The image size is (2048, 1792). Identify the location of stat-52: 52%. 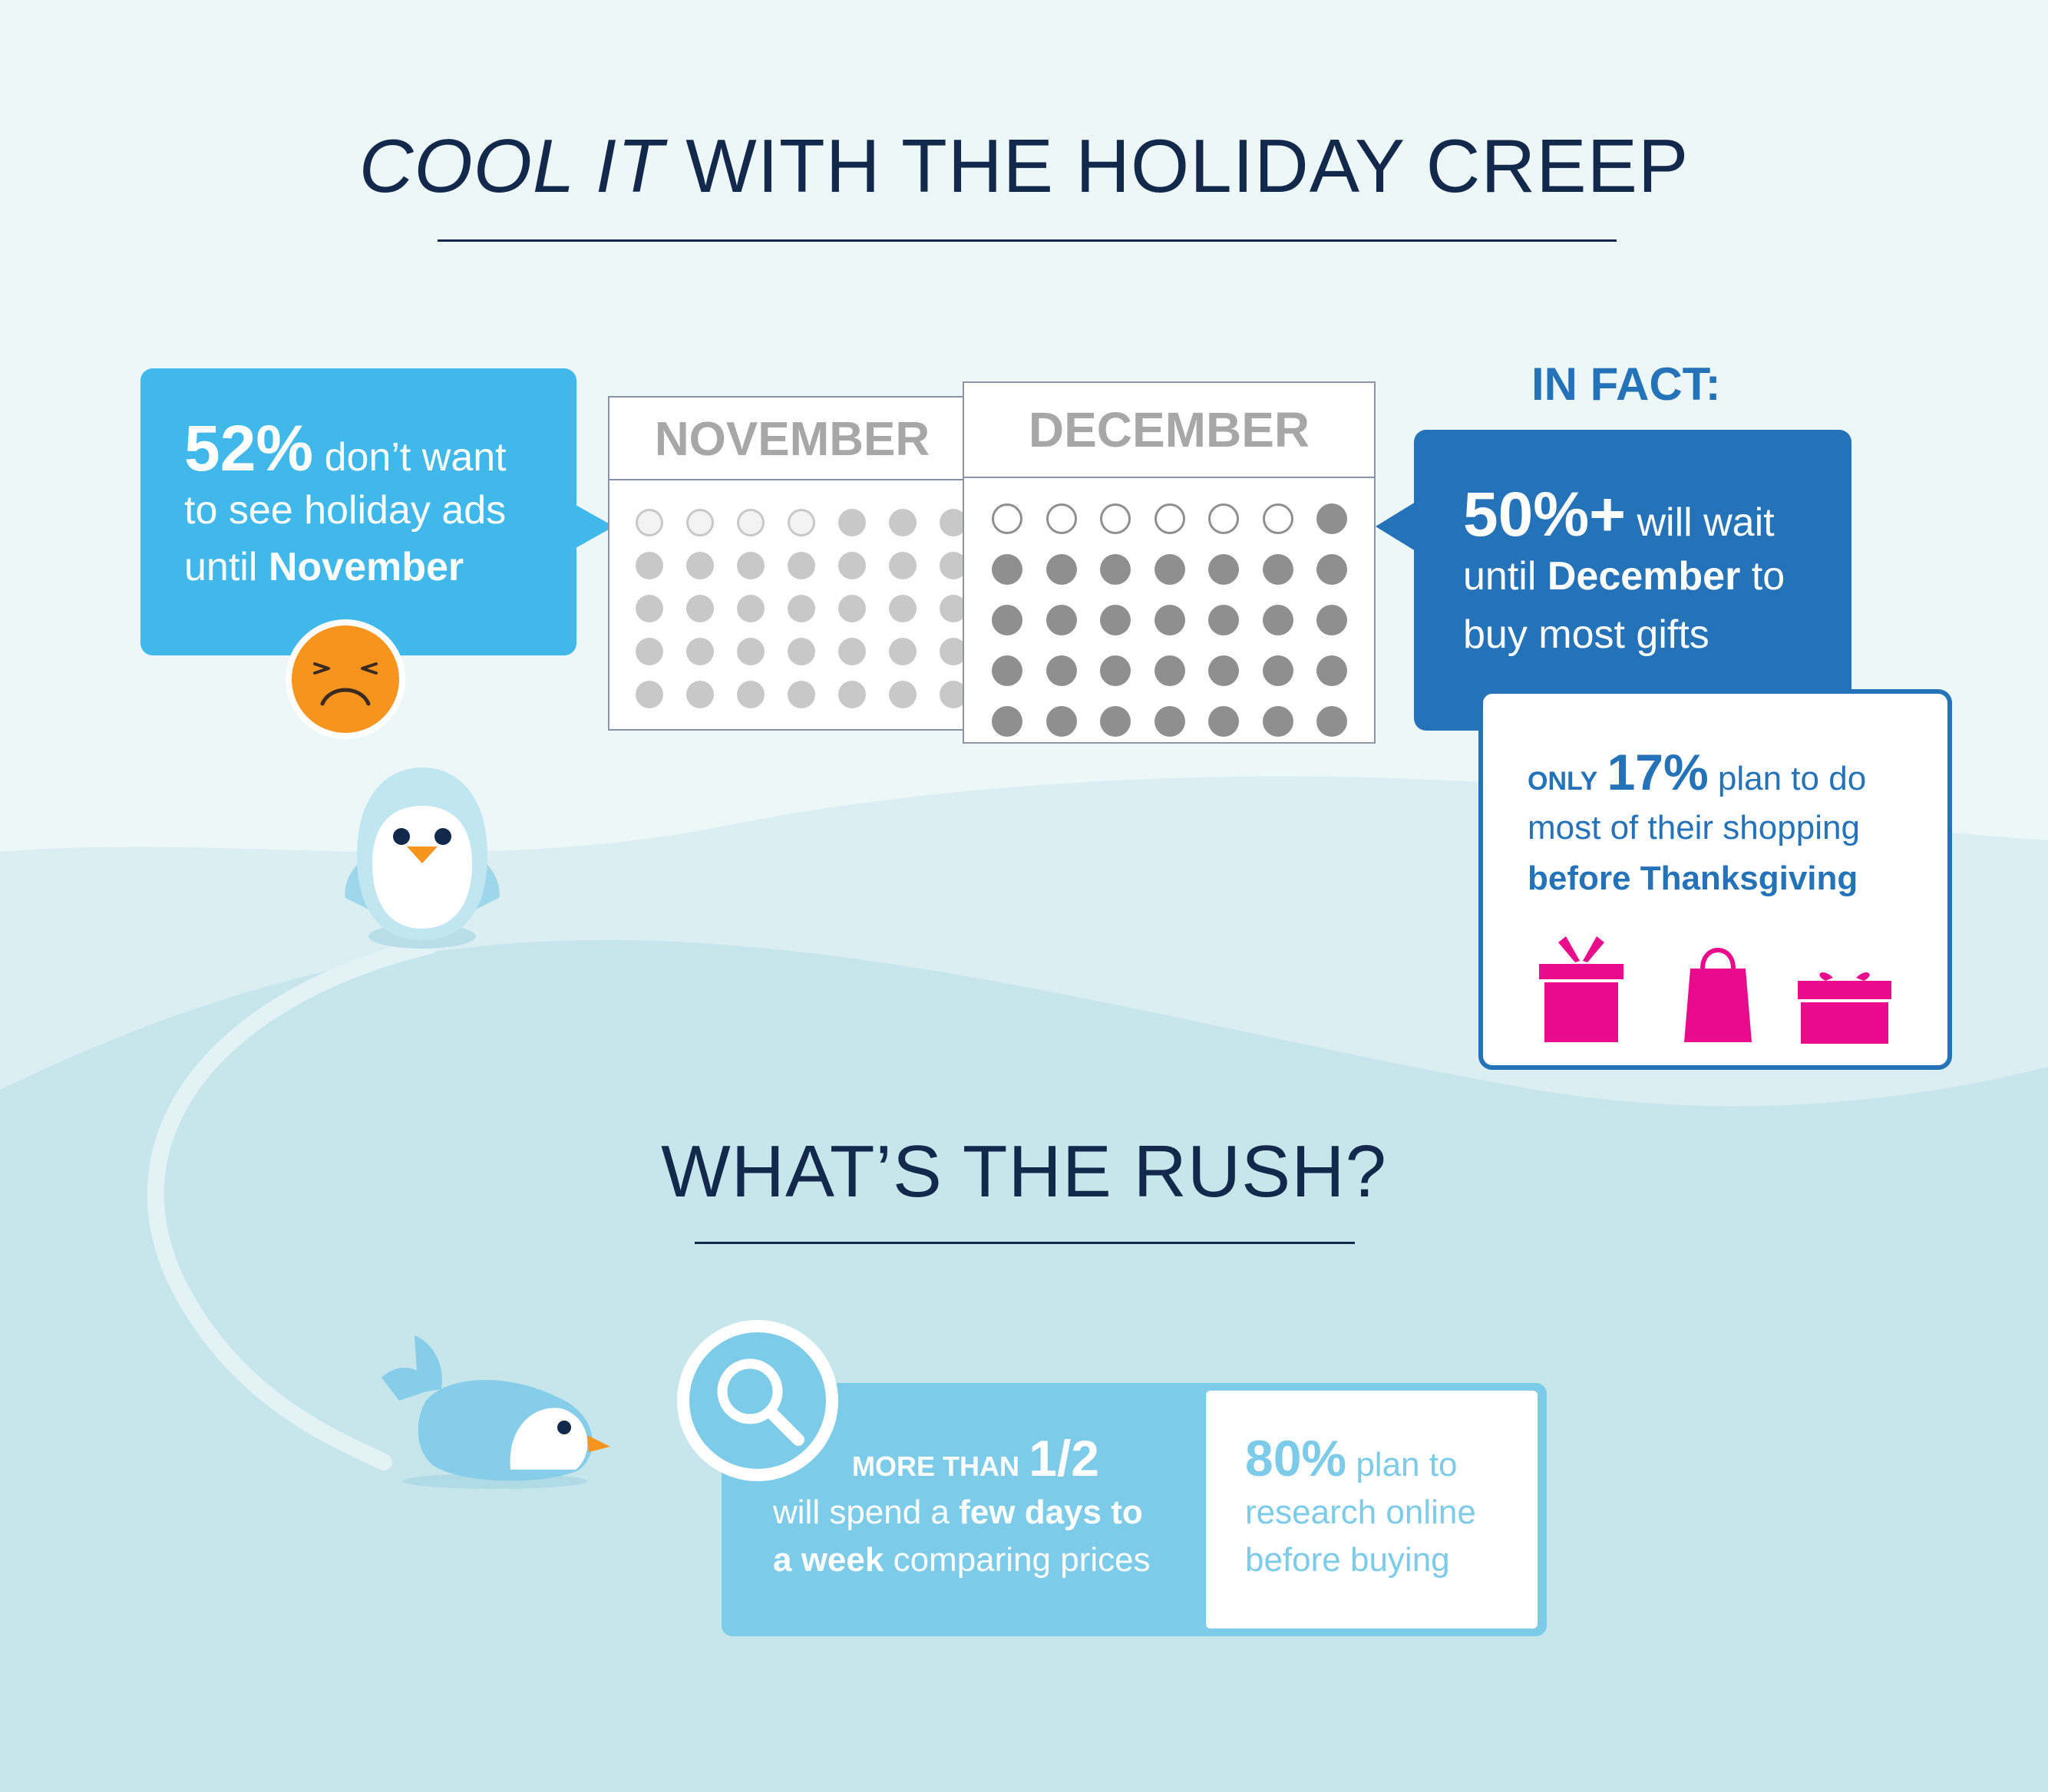
(249, 448).